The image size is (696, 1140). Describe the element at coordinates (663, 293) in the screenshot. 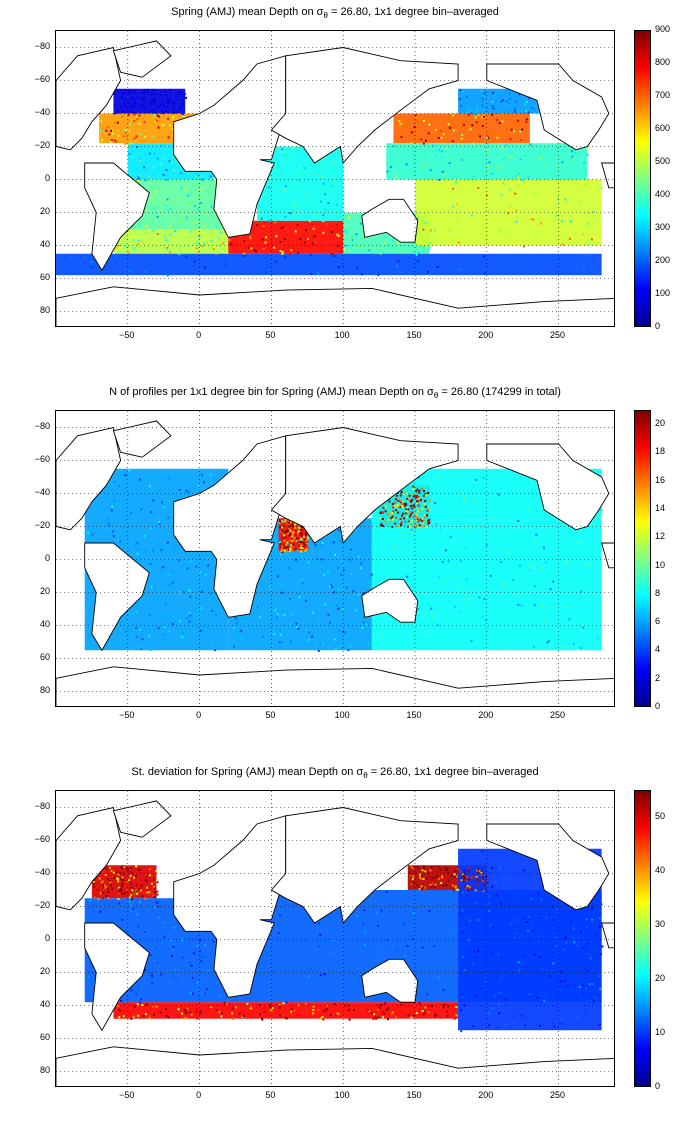

I see `colorbar-tick-label: 100` at that location.